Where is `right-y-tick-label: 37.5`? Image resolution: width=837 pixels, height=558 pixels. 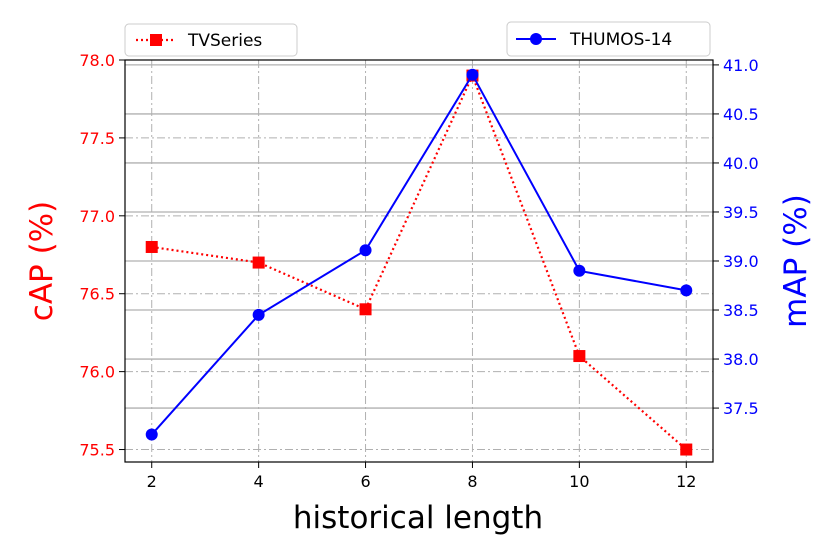
right-y-tick-label: 37.5 is located at coordinates (741, 408).